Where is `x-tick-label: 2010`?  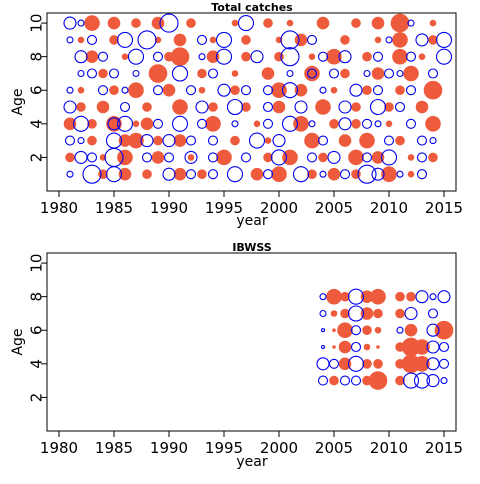
x-tick-label: 2010 is located at coordinates (389, 208).